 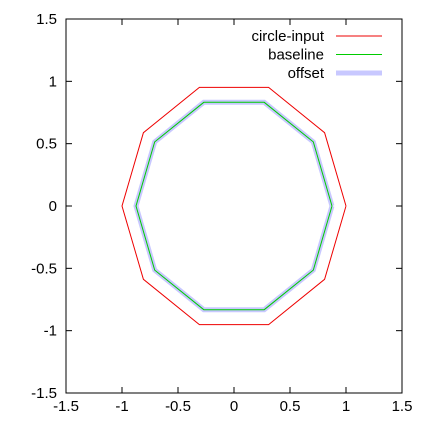 What do you see at coordinates (346, 406) in the screenshot?
I see `x-tick-label: 1` at bounding box center [346, 406].